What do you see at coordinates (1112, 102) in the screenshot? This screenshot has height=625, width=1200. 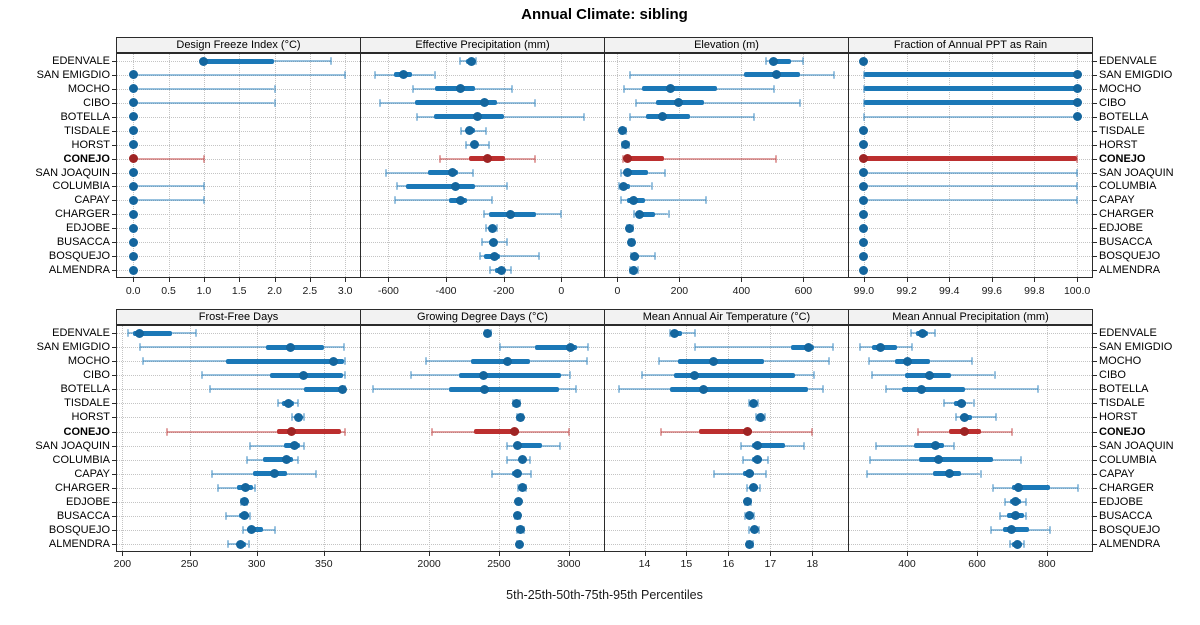 I see `site-label-right: CIBO` at bounding box center [1112, 102].